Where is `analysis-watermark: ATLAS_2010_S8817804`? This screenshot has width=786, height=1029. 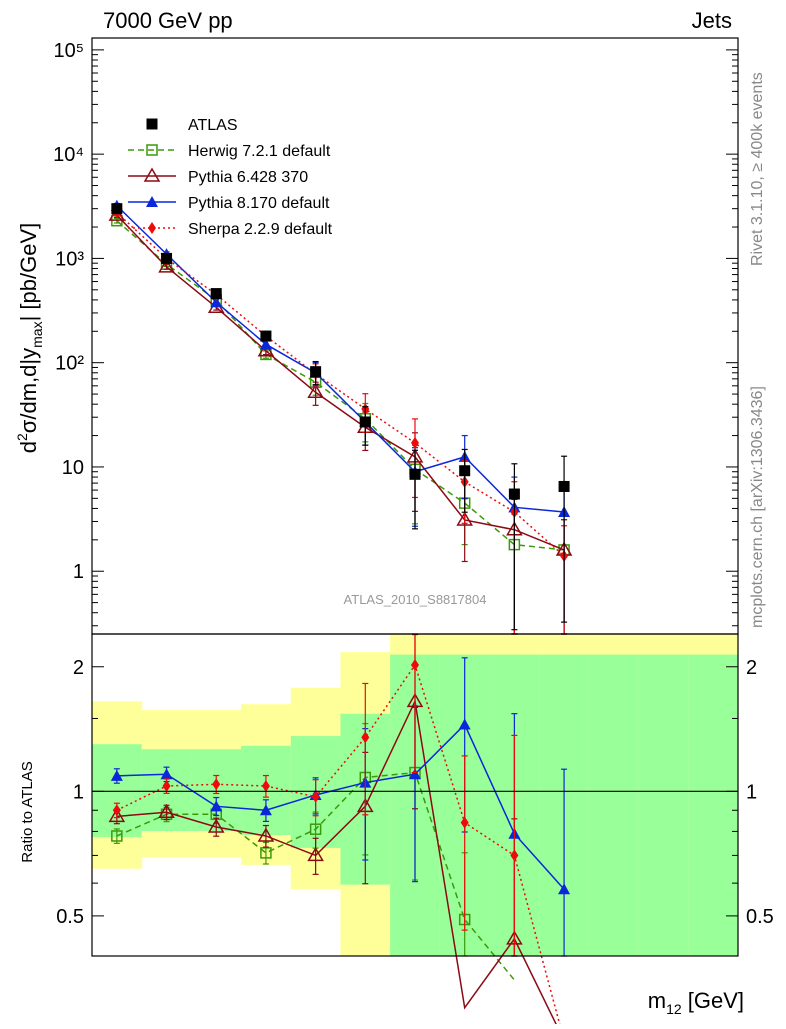 analysis-watermark: ATLAS_2010_S8817804 is located at coordinates (415, 599).